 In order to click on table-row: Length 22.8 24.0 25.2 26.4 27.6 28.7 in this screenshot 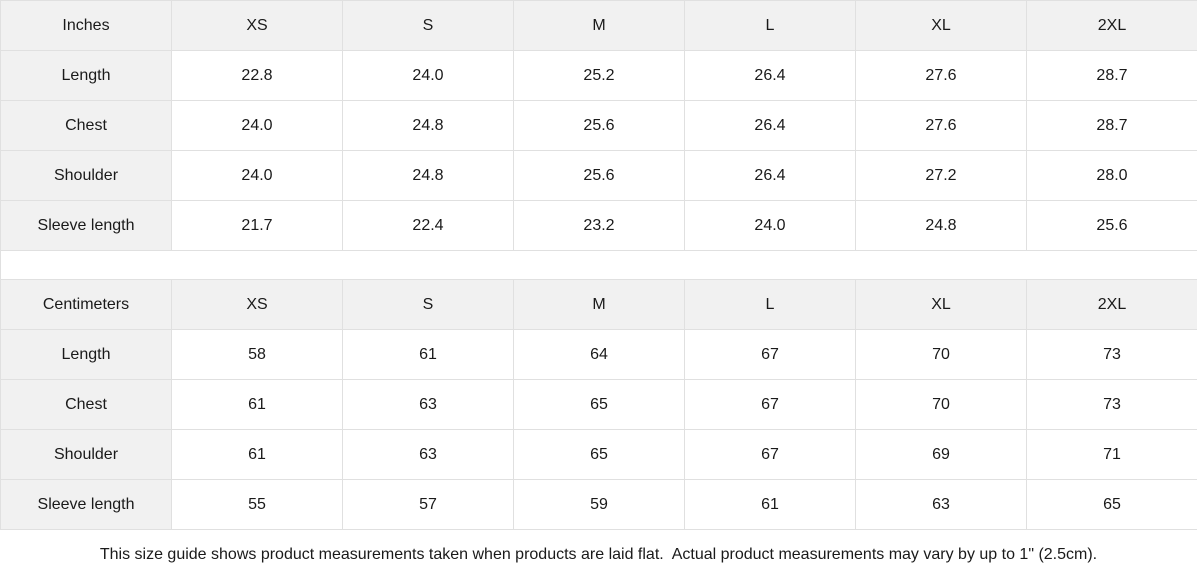, I will do `click(598, 75)`.